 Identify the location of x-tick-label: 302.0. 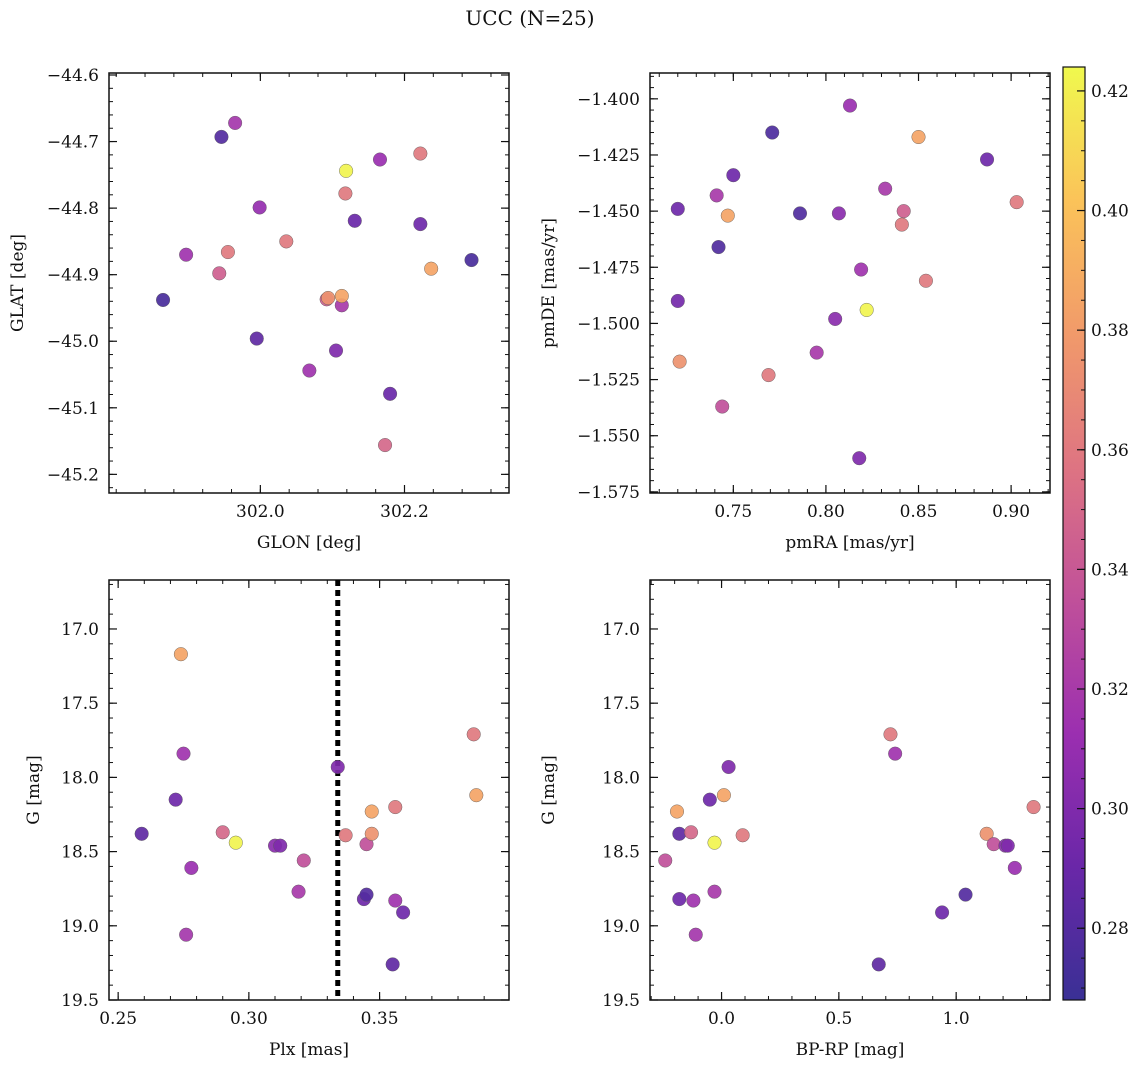
(260, 512).